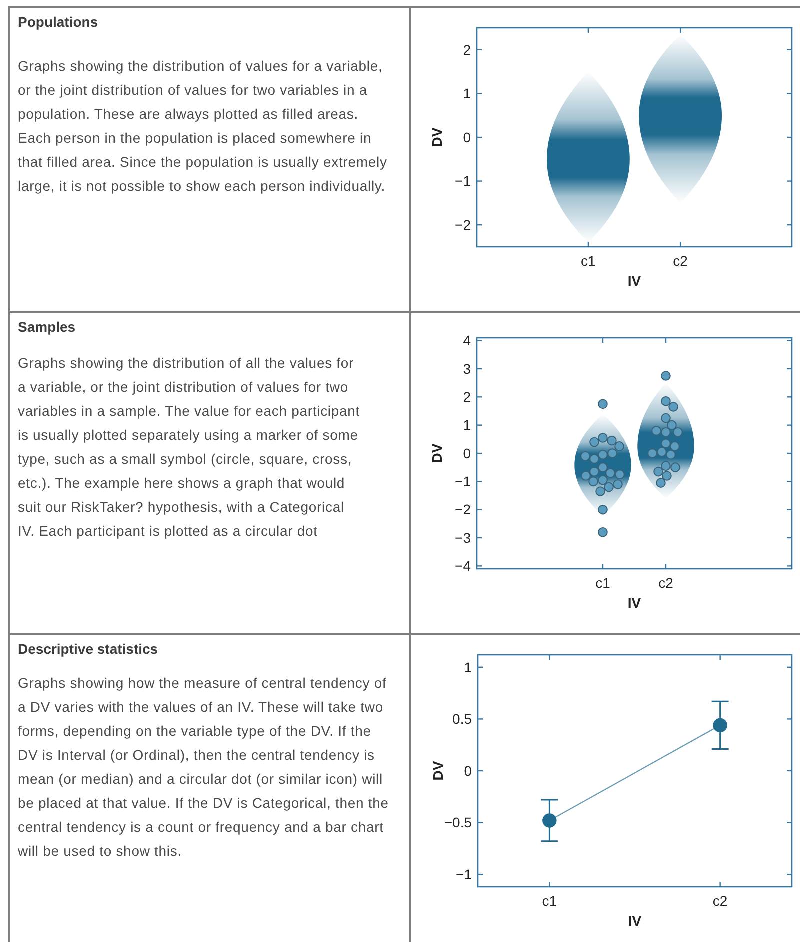 The image size is (800, 942). Describe the element at coordinates (458, 822) in the screenshot. I see `y-tick-label: −0.5` at that location.